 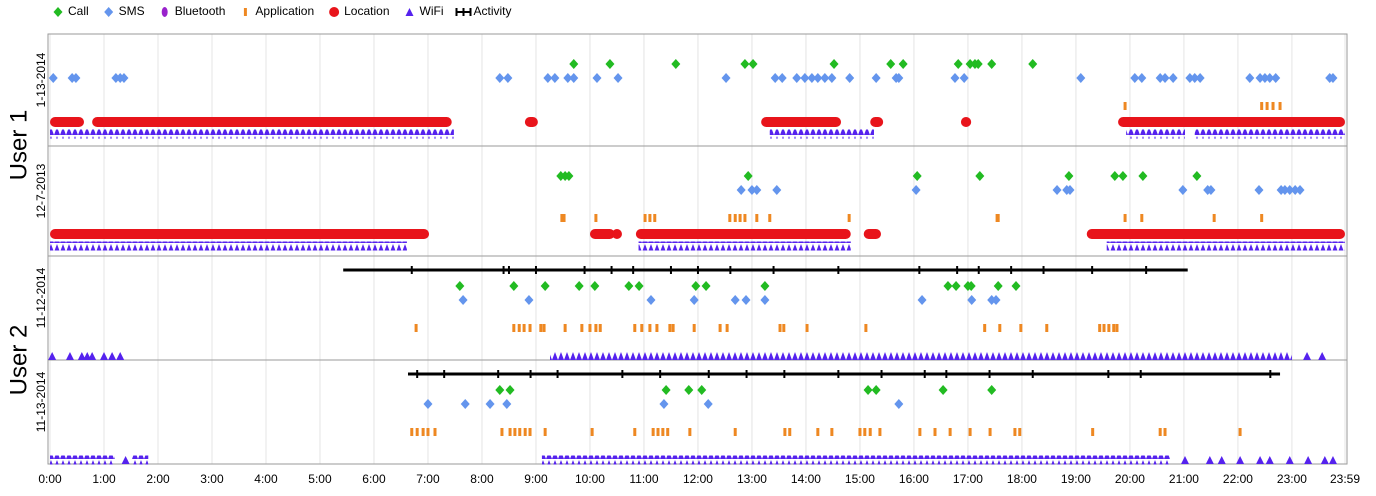 What do you see at coordinates (1292, 479) in the screenshot?
I see `x-tick-label: 23:00` at bounding box center [1292, 479].